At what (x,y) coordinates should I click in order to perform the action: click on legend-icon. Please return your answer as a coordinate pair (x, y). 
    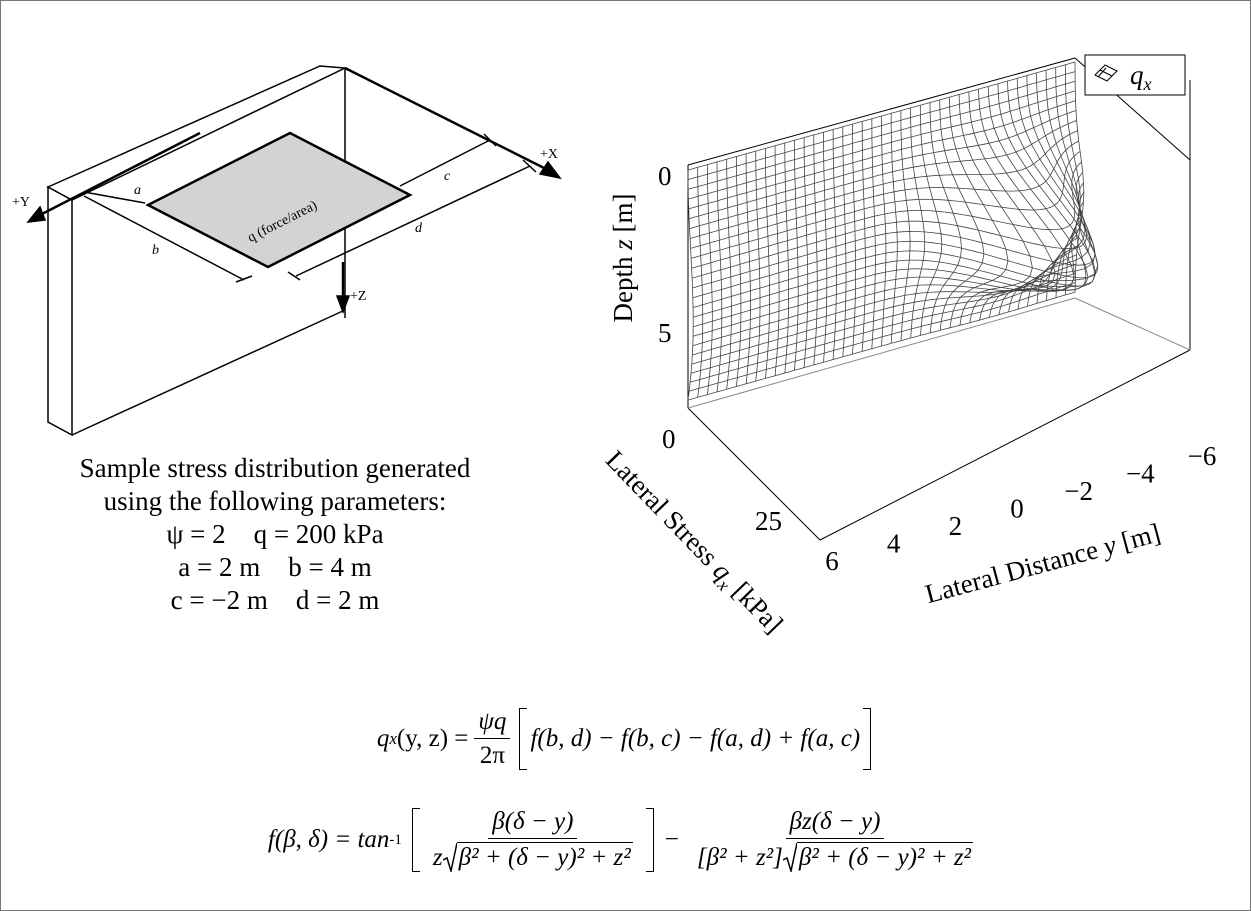
    Looking at the image, I should click on (1106, 73).